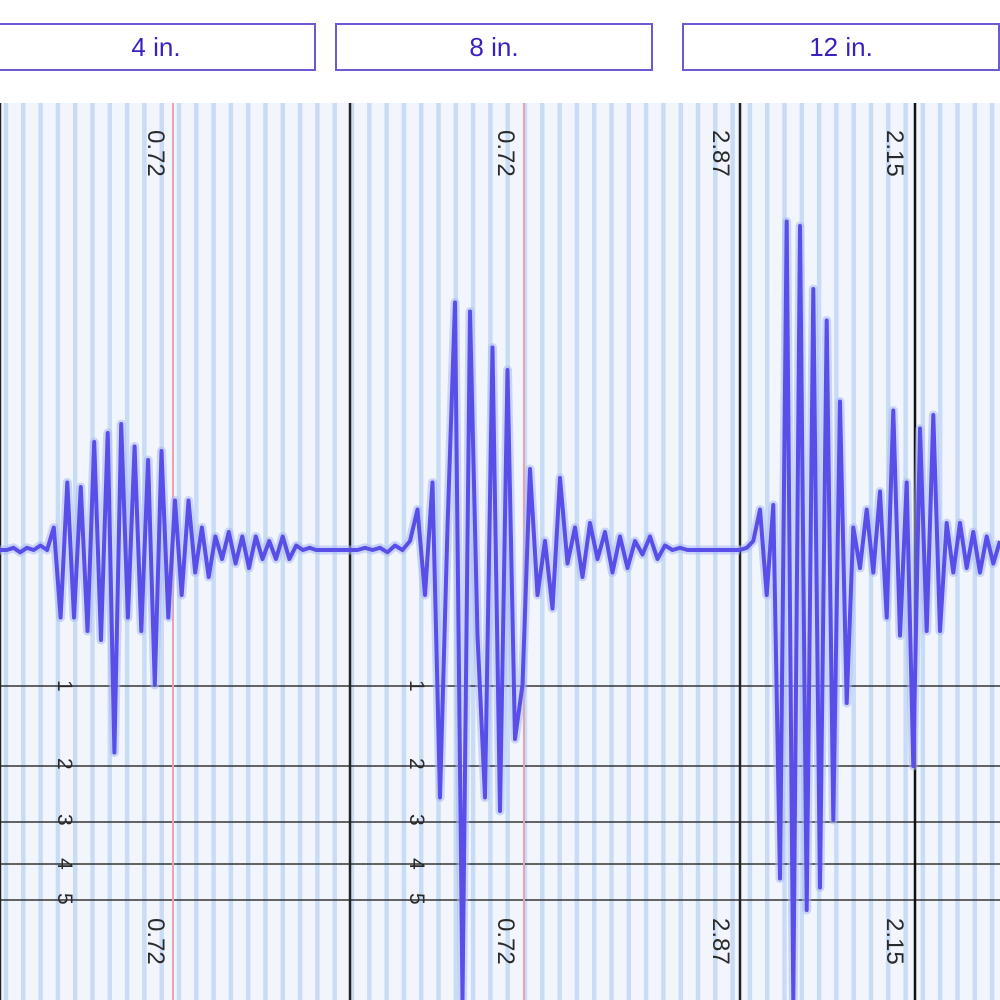 The width and height of the screenshot is (1000, 1000). What do you see at coordinates (505, 941) in the screenshot?
I see `reading-bottom-2: 0.72` at bounding box center [505, 941].